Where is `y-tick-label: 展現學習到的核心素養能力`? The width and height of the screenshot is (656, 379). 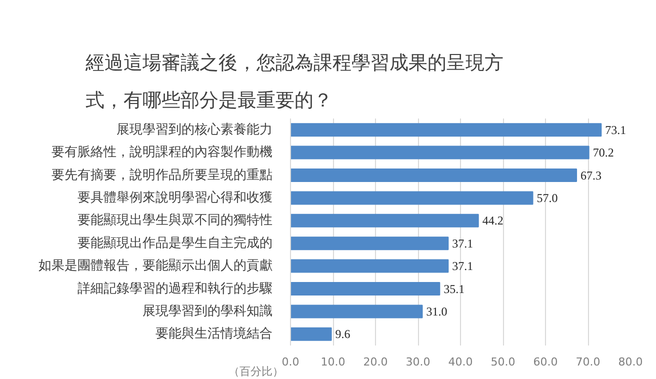
y-tick-label: 展現學習到的核心素養能力 is located at coordinates (194, 129).